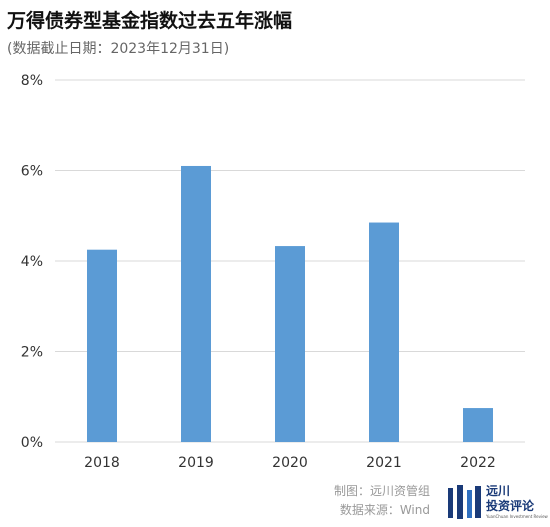  I want to click on bar-2018, so click(102, 345).